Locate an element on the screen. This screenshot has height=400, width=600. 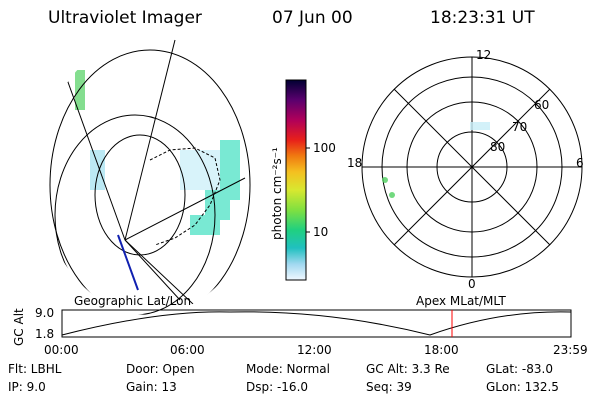
footer-glon: GLon: 132.5 is located at coordinates (522, 387).